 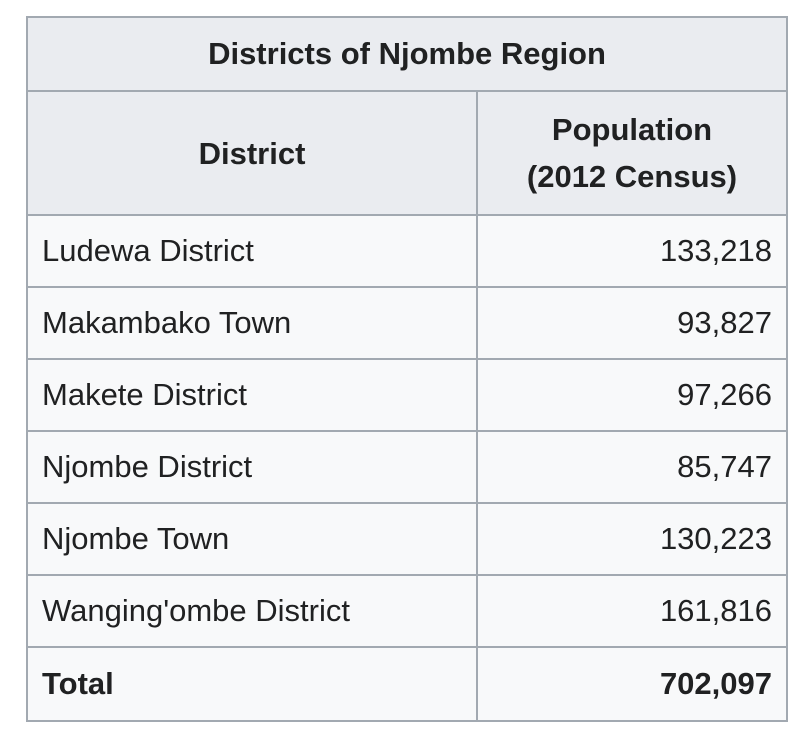 I want to click on population-cell: 161,816, so click(x=632, y=611).